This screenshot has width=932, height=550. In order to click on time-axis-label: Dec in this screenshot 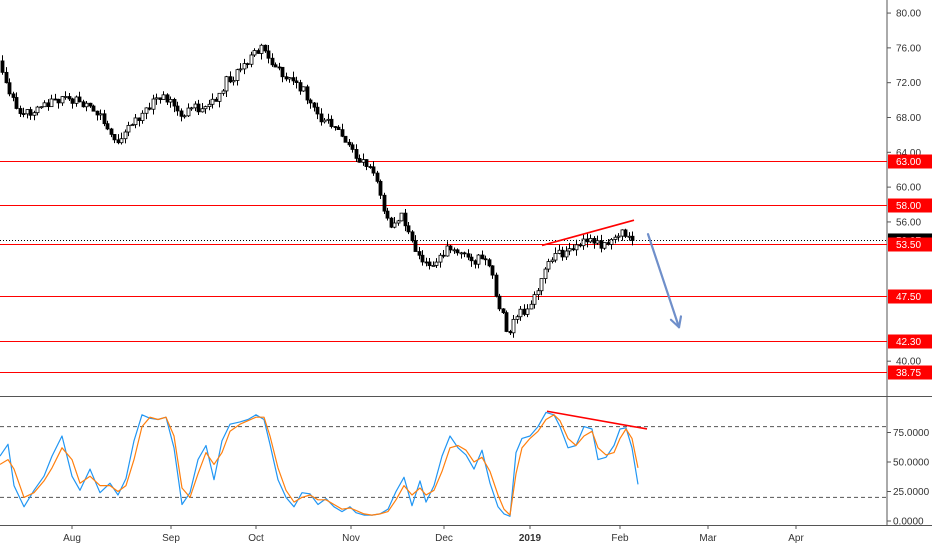, I will do `click(444, 538)`.